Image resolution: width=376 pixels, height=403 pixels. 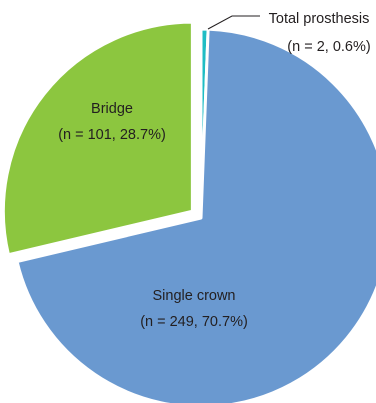 I want to click on single-crown-label: Single crown, so click(x=193, y=296).